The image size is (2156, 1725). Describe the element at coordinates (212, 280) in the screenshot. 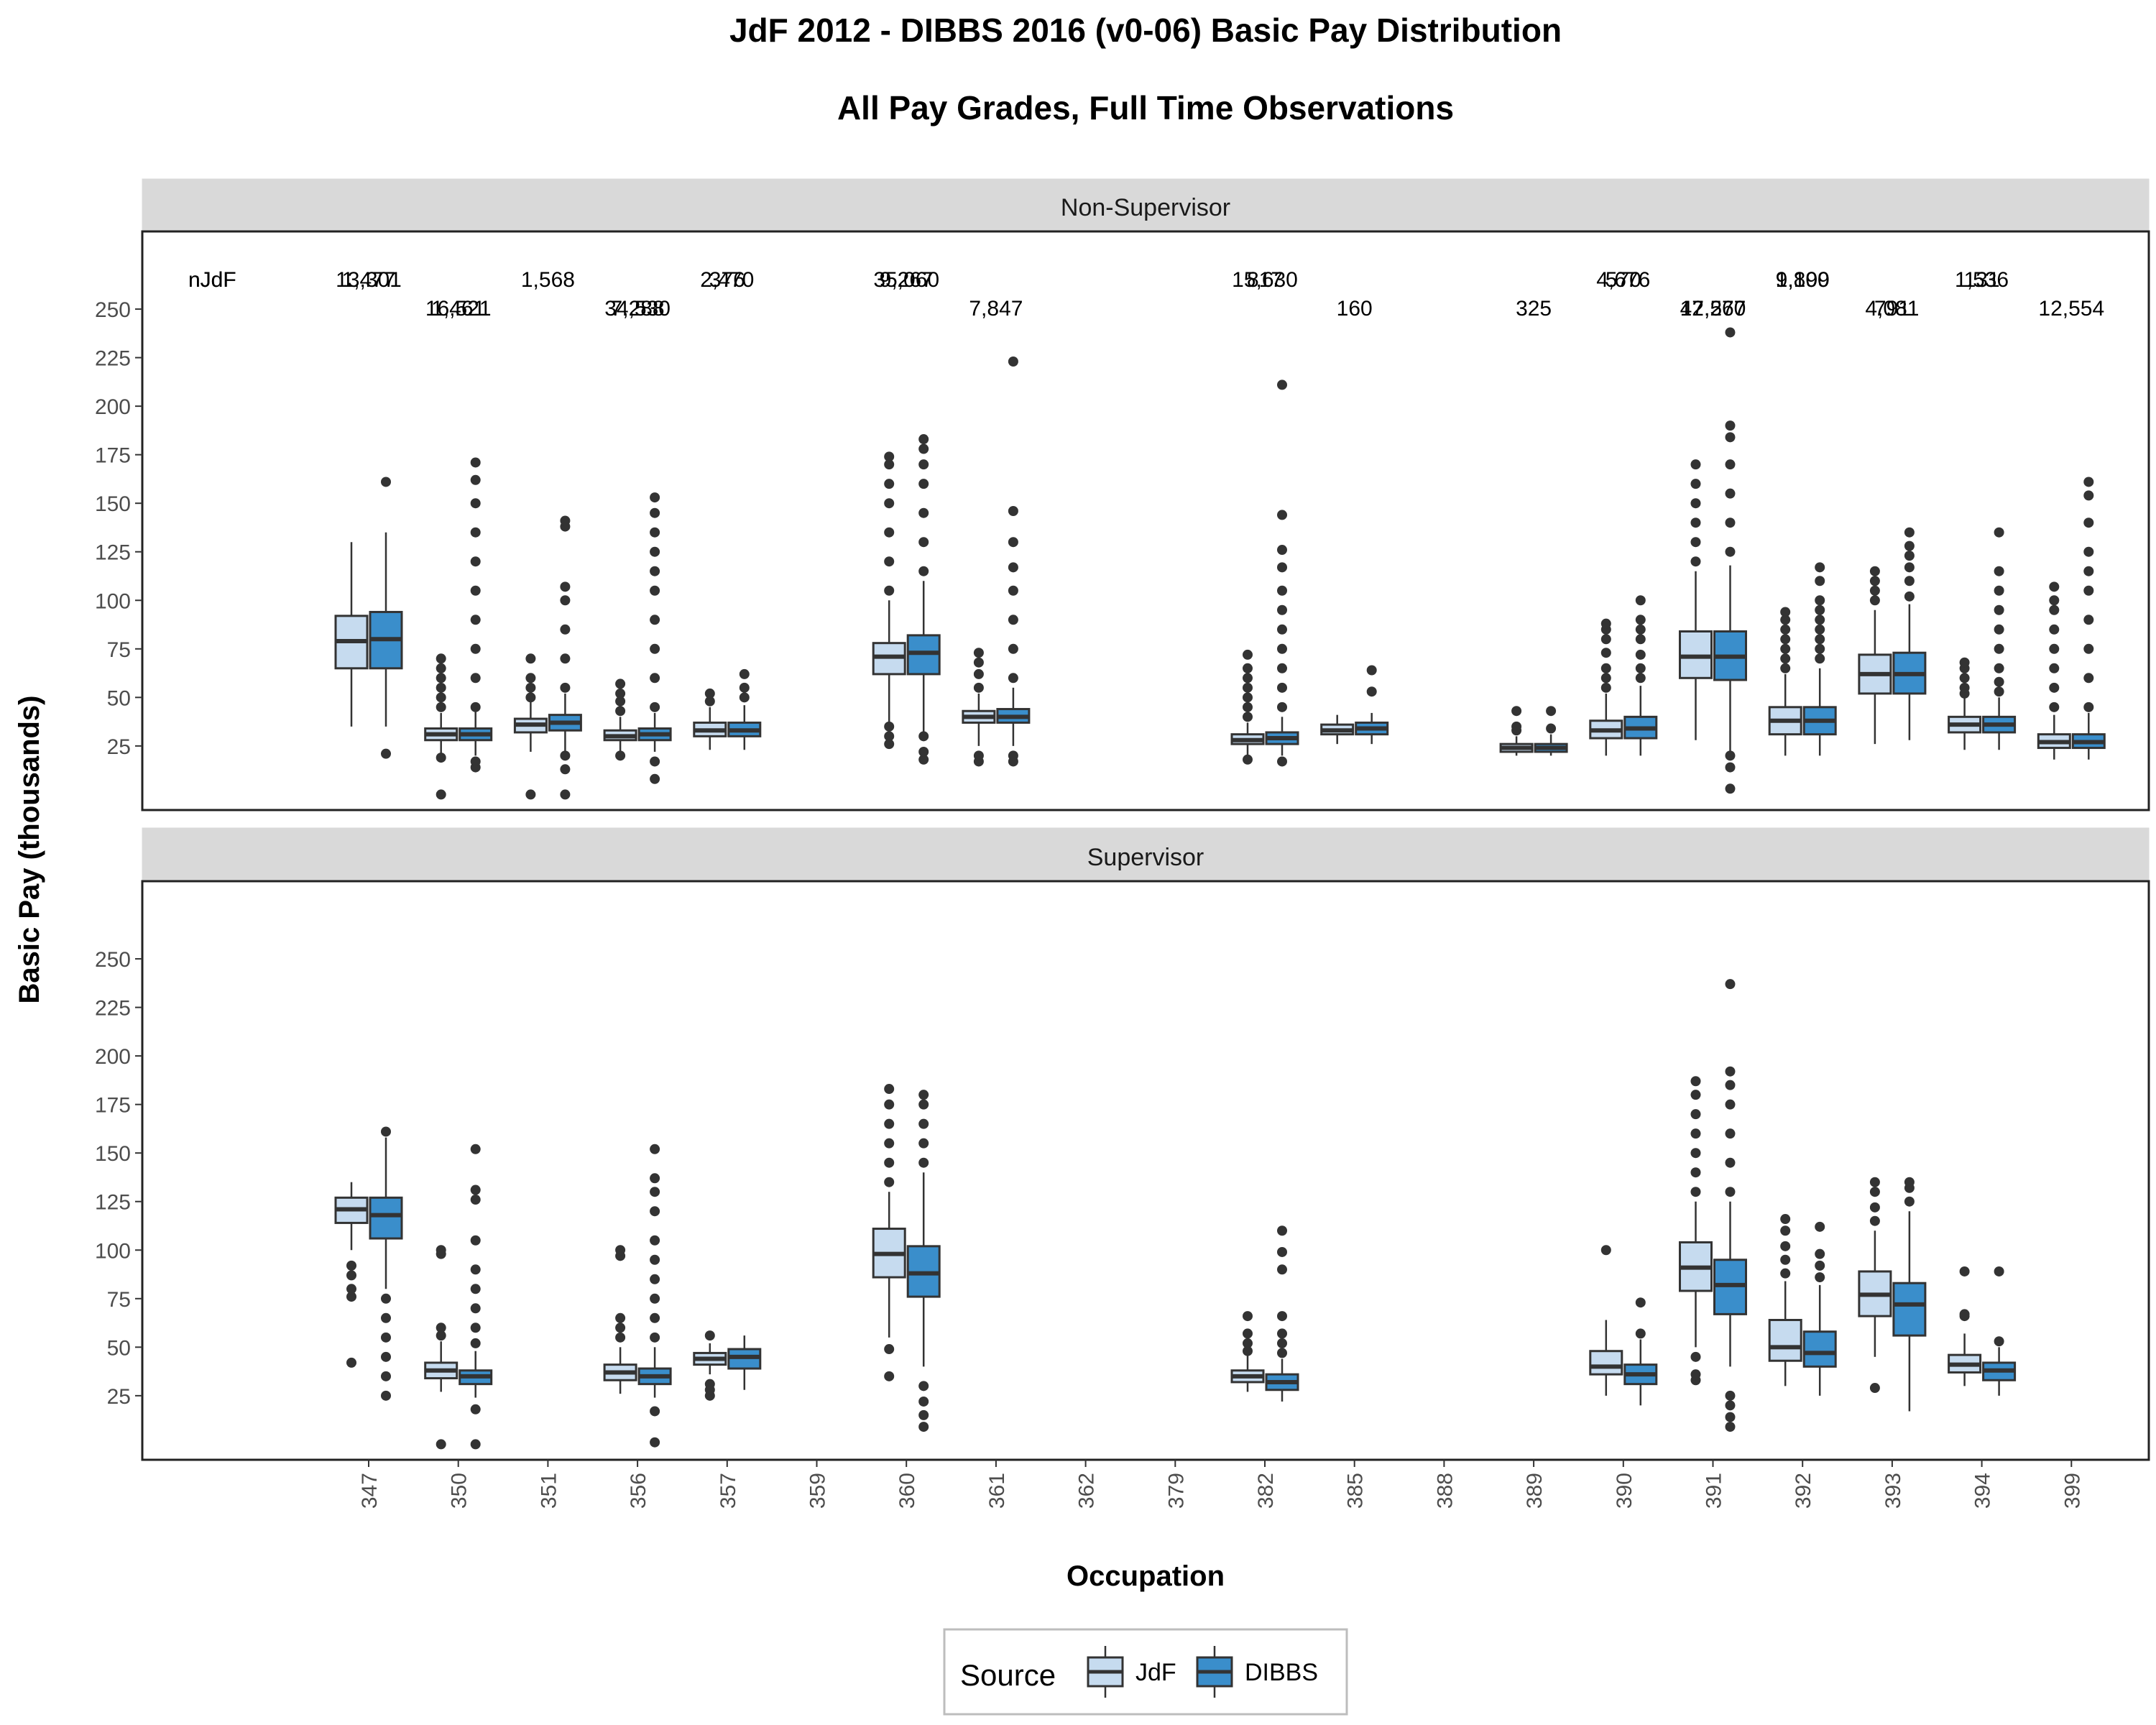

I see `n-label: nJdF` at that location.